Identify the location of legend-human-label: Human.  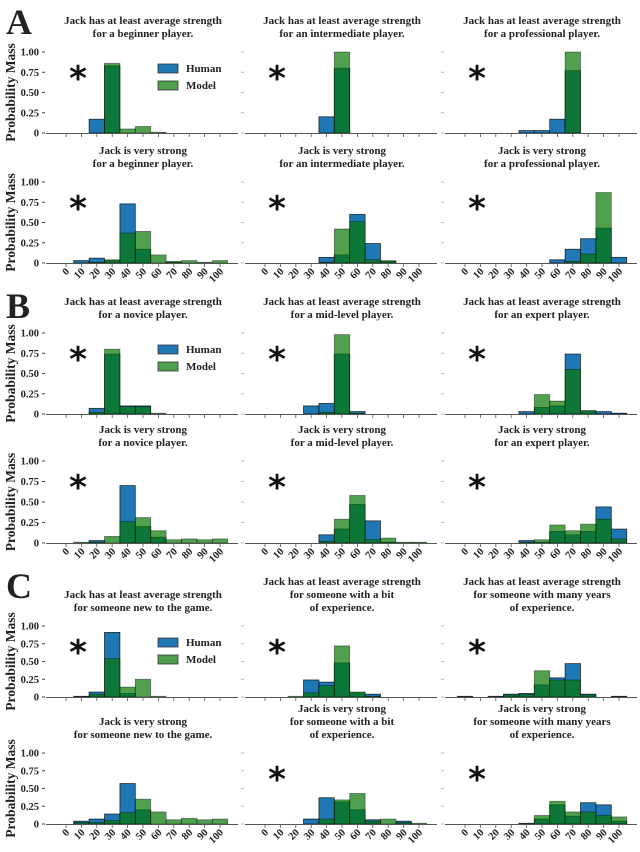
(203, 69).